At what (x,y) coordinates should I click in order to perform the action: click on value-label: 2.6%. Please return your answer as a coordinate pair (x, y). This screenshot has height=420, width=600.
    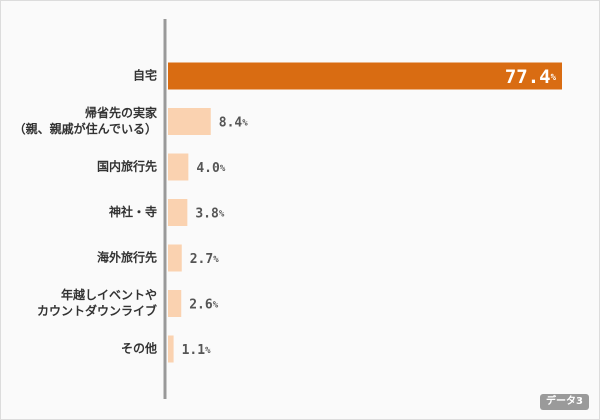
    Looking at the image, I should click on (203, 304).